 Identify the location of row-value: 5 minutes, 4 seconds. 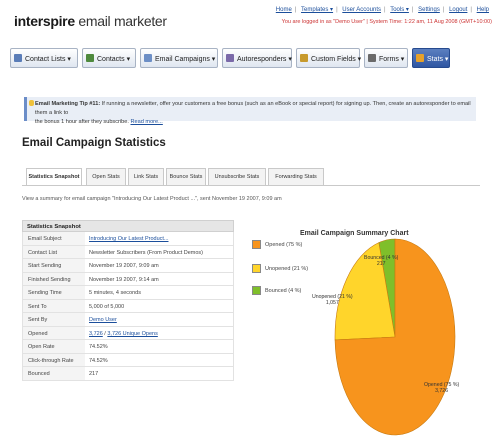
(115, 293).